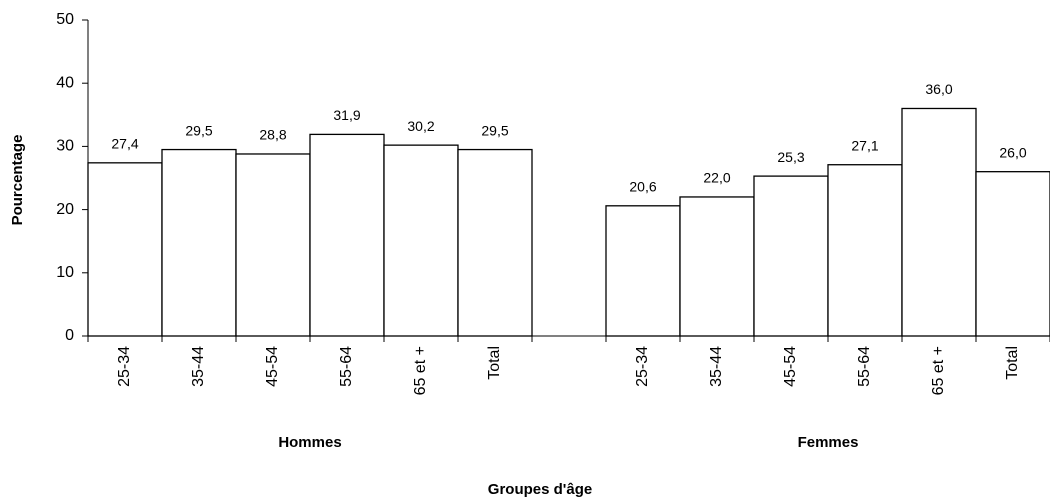 The width and height of the screenshot is (1050, 503). Describe the element at coordinates (420, 126) in the screenshot. I see `value-label: 30,2` at that location.